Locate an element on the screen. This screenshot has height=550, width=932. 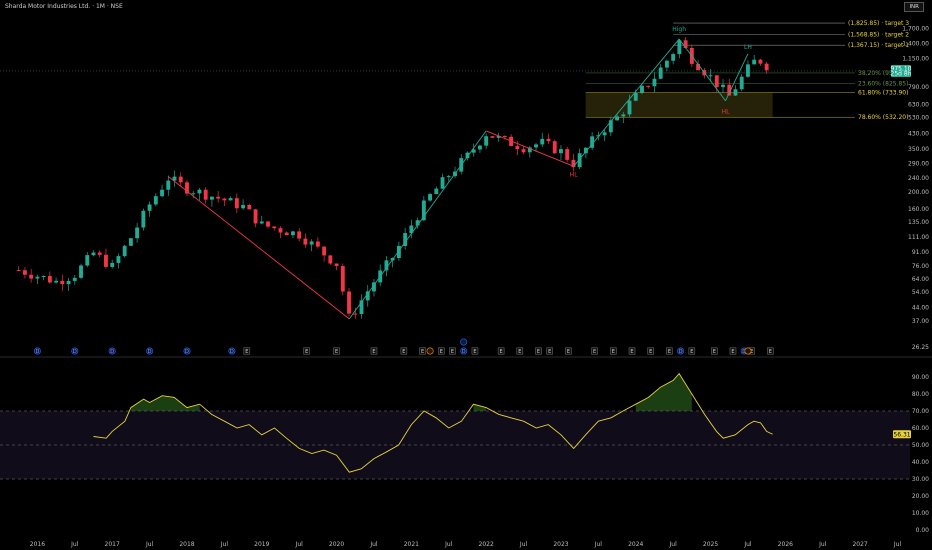
event-markers: D D D D D D D D DE E E E E E E E E E E E E E E E E E E E E E E E is located at coordinates (403, 346).